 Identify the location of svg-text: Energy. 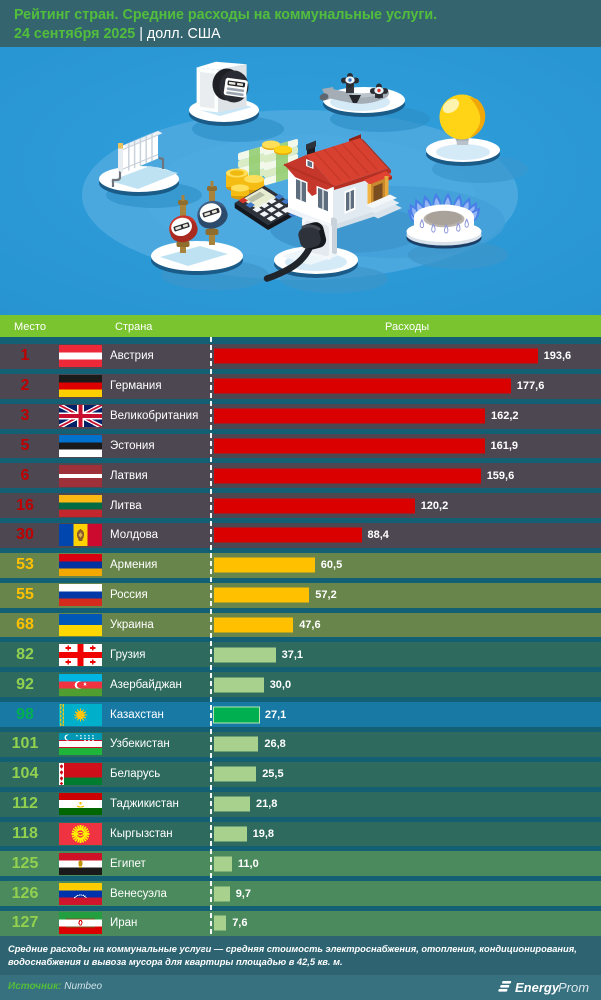
(537, 987).